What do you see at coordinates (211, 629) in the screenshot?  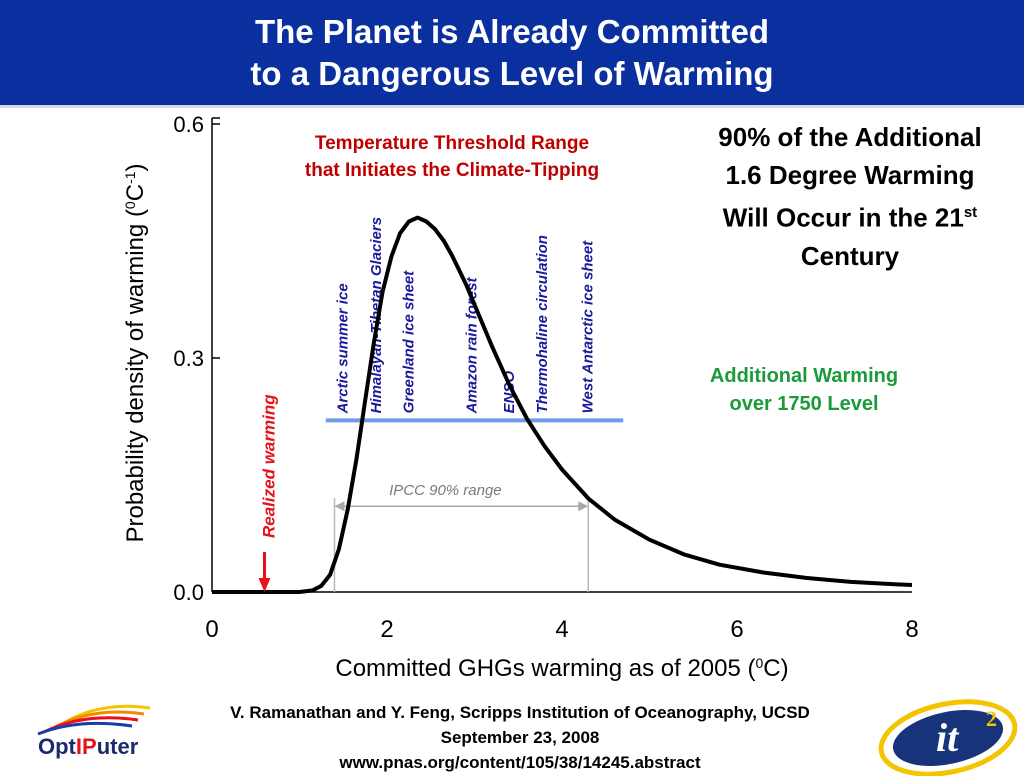 I see `x-tick-label: 0` at bounding box center [211, 629].